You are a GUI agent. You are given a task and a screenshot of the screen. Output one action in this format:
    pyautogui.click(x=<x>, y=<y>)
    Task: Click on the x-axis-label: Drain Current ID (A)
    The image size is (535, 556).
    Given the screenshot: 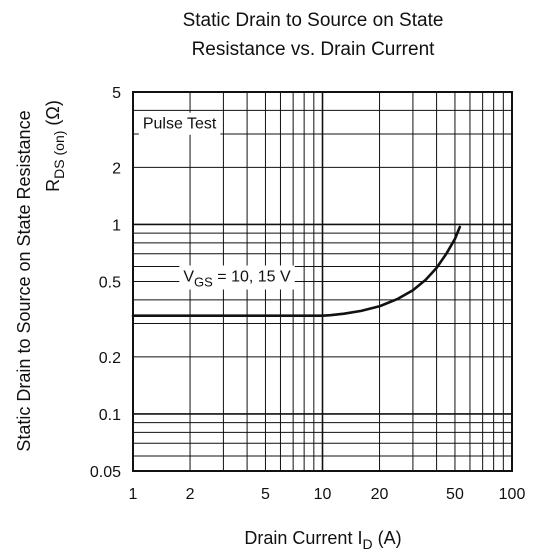 What is the action you would take?
    pyautogui.click(x=322, y=540)
    